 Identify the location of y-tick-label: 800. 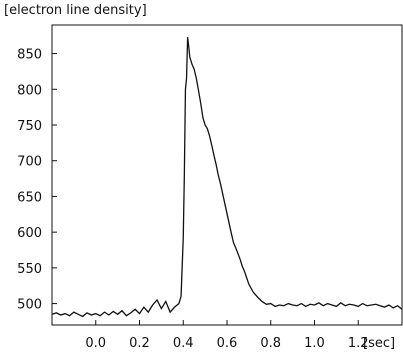
(29, 90).